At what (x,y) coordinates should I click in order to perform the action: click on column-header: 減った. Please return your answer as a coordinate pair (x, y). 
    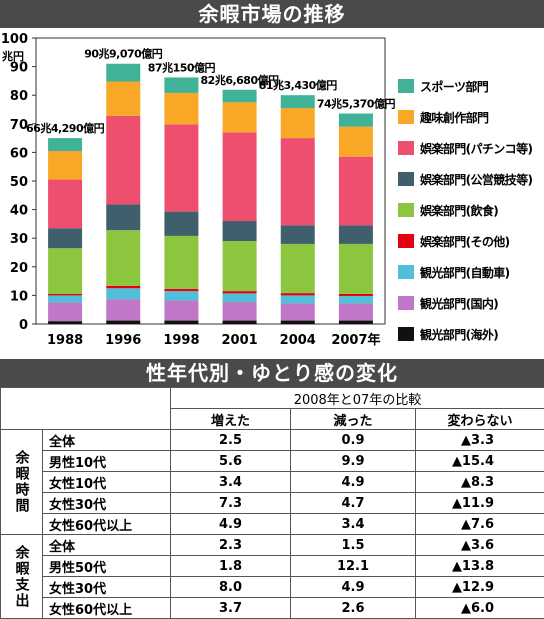
    Looking at the image, I should click on (353, 419).